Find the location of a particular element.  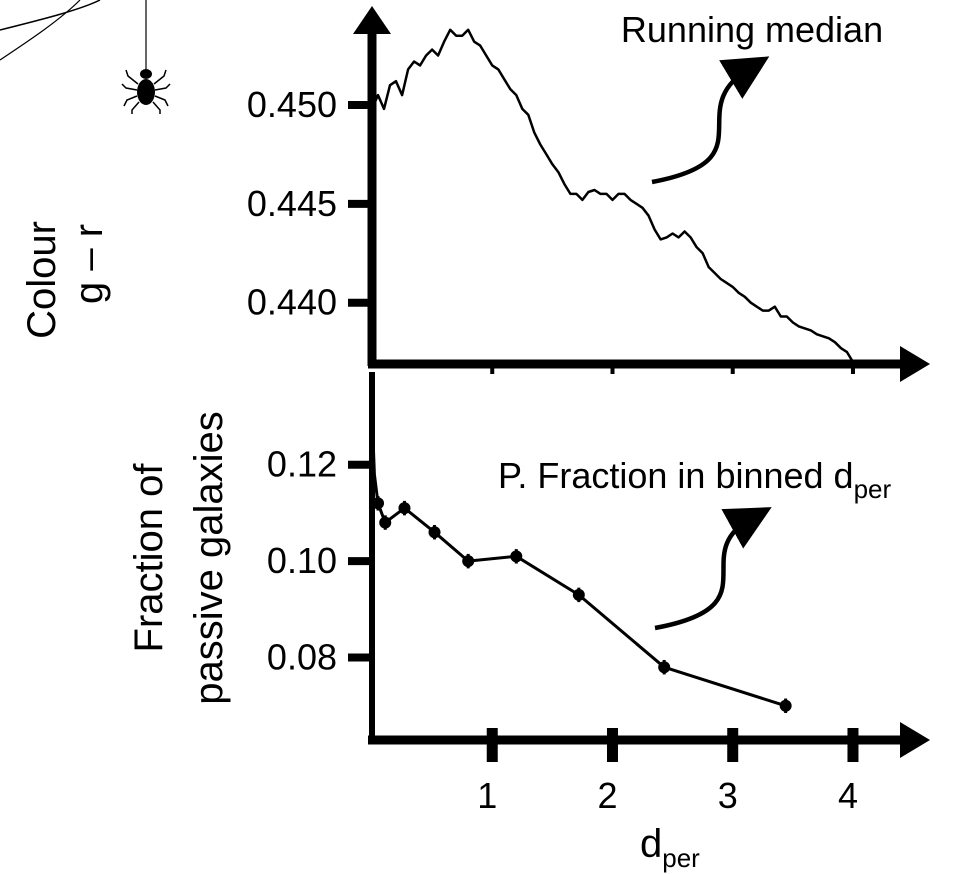

top-y-axis-label-line2: g – r is located at coordinates (89, 264).